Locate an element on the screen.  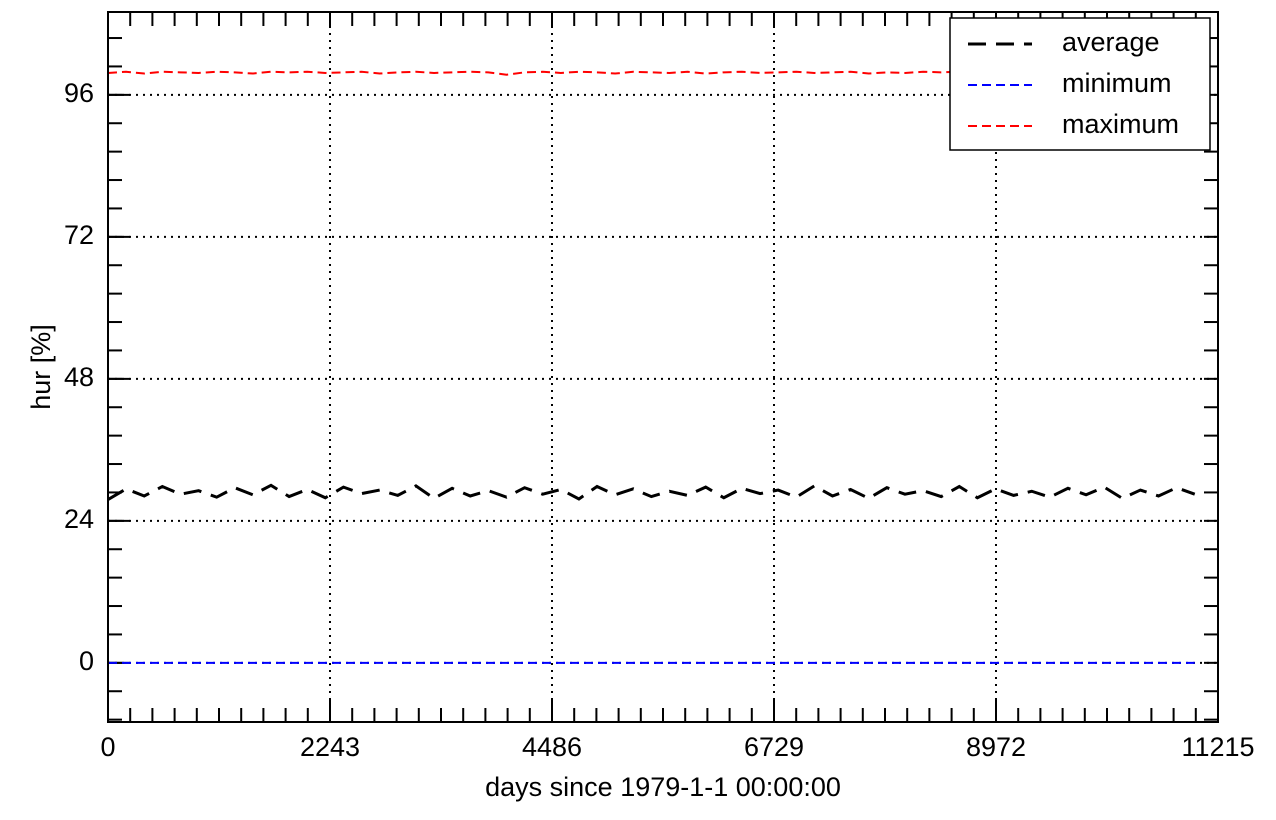
legend-label: average is located at coordinates (1111, 42).